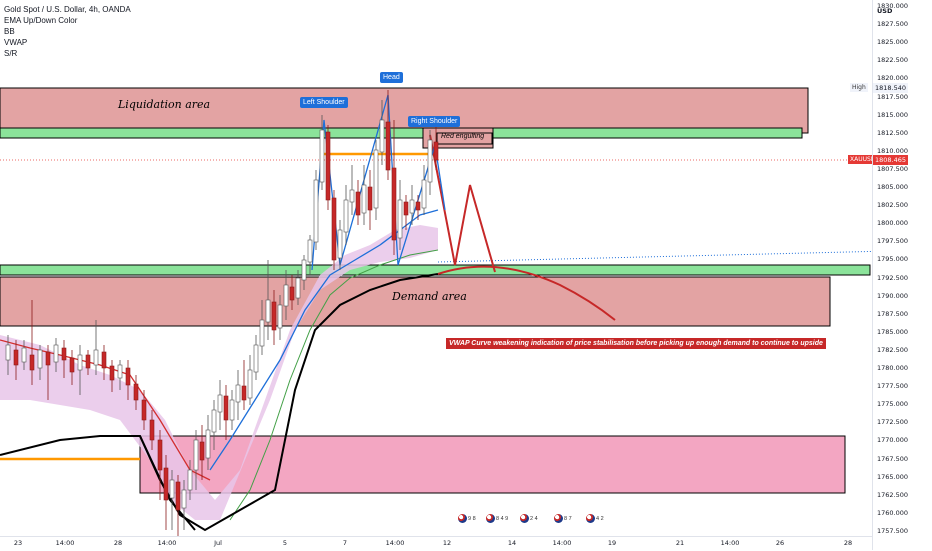  Describe the element at coordinates (16, 42) in the screenshot. I see `indicator-vwap: VWAP` at that location.